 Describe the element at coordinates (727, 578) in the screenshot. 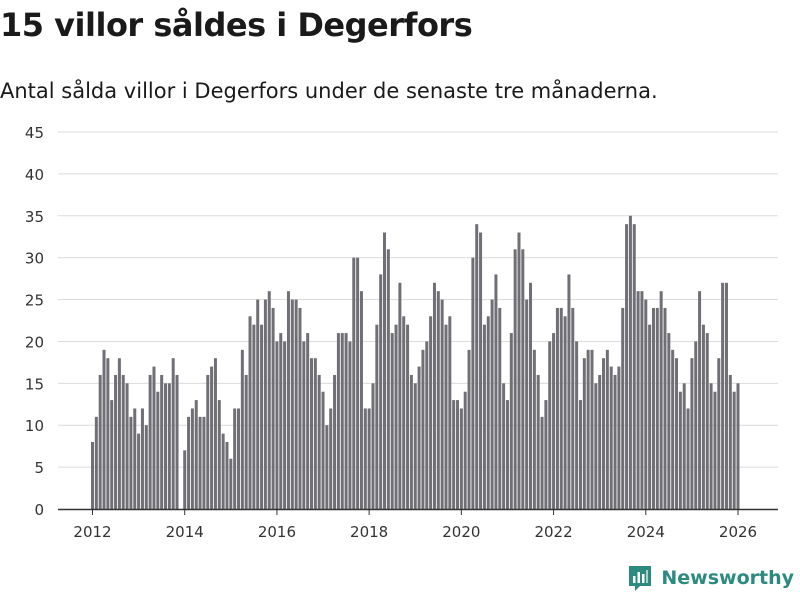

I see `newsworthy-logo-text: Newsworthy` at that location.